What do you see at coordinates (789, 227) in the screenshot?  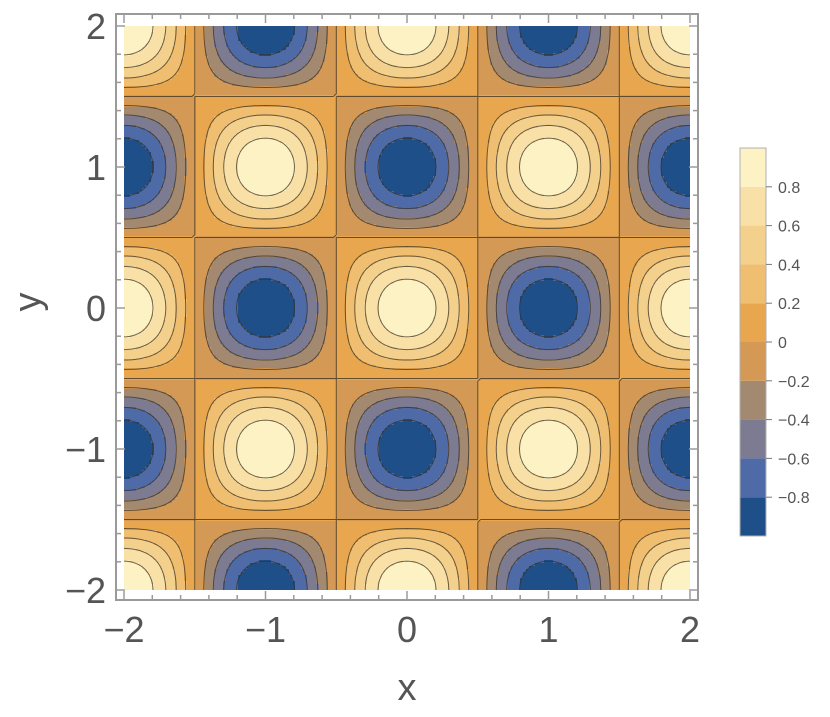 I see `legend-label: 0.6` at bounding box center [789, 227].